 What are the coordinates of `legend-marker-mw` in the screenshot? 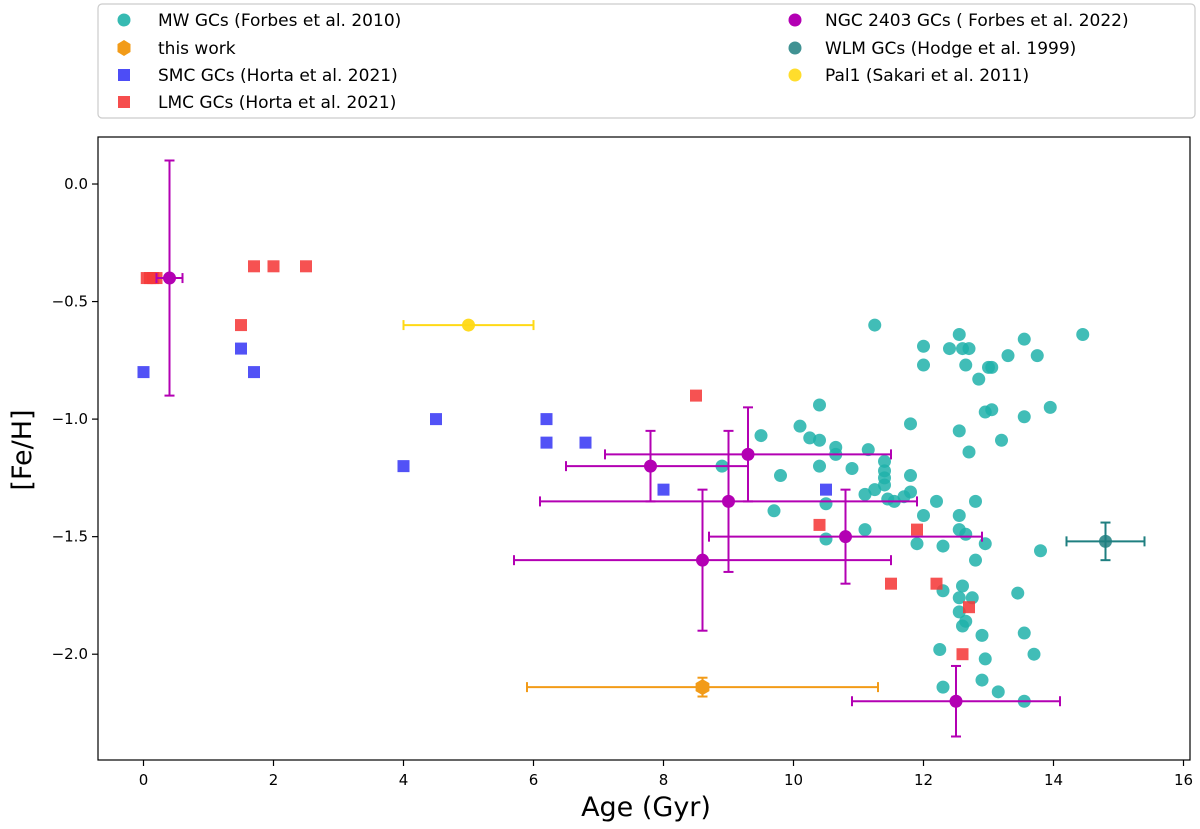 It's located at (124, 20).